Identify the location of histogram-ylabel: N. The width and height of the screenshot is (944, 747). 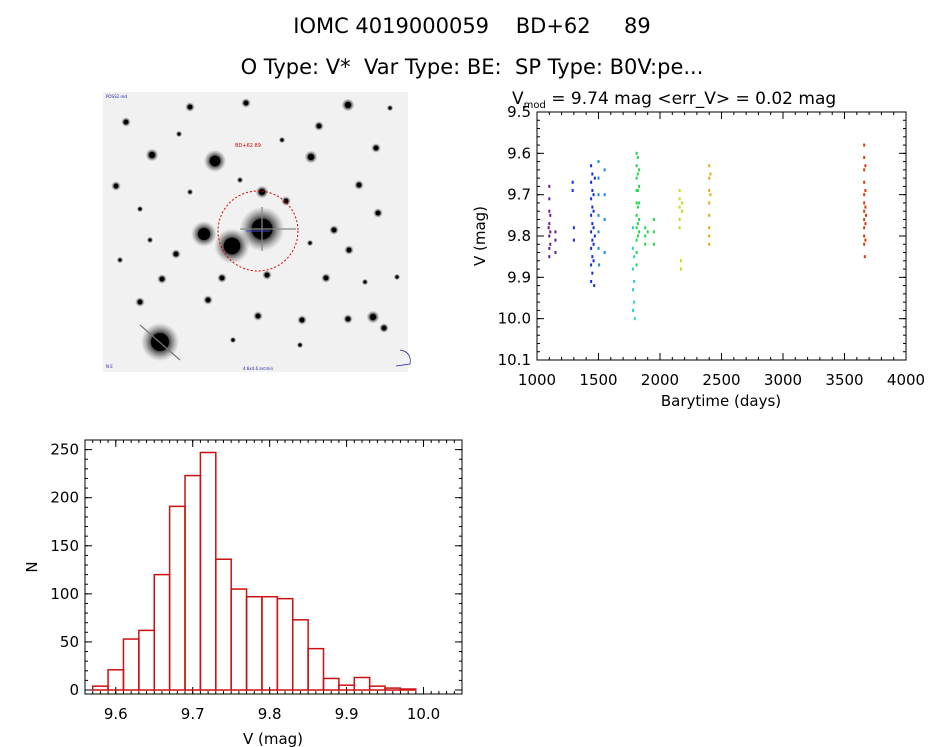
(32, 566).